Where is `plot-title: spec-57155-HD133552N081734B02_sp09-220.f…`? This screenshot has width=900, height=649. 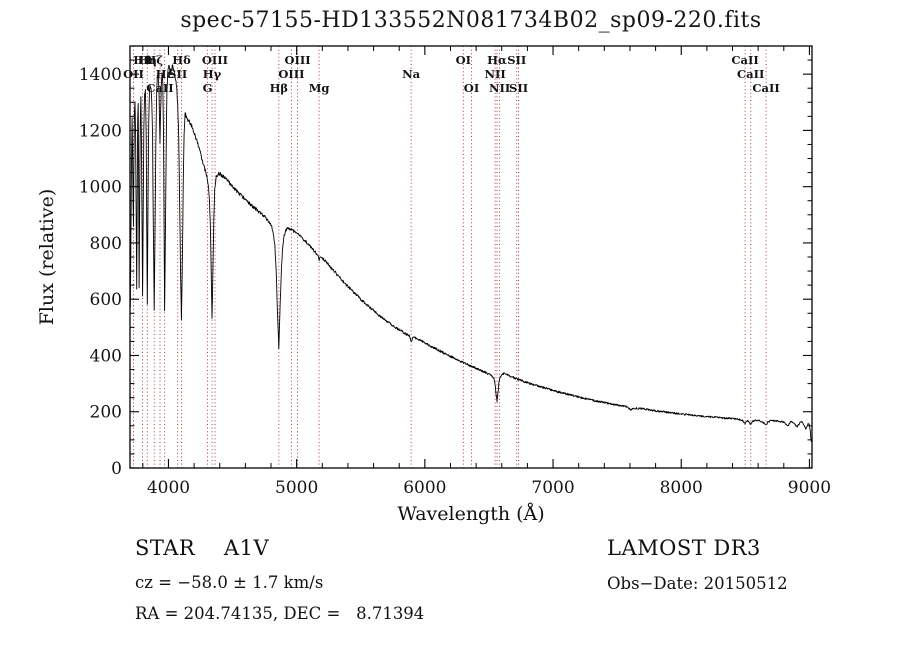 plot-title: spec-57155-HD133552N081734B02_sp09-220.f… is located at coordinates (471, 20).